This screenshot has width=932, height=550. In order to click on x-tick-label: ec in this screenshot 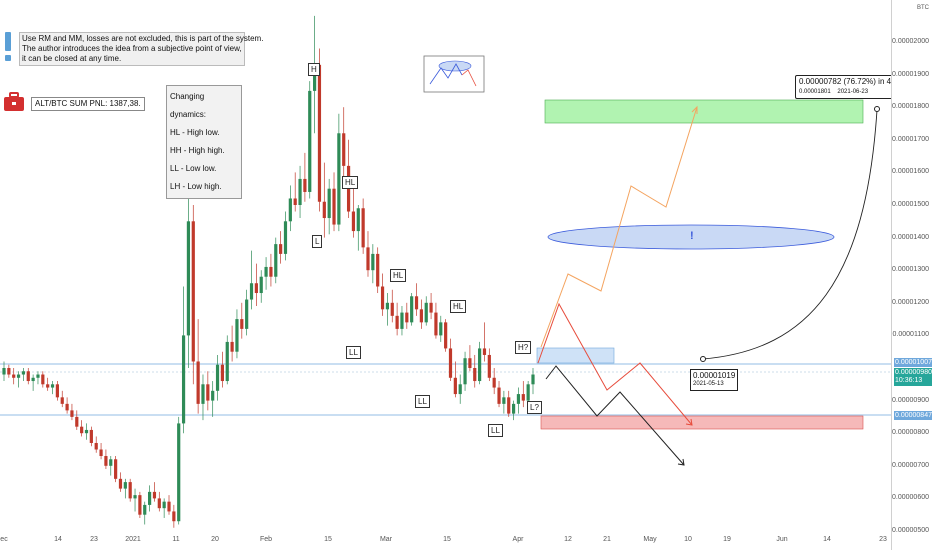, I will do `click(4, 539)`.